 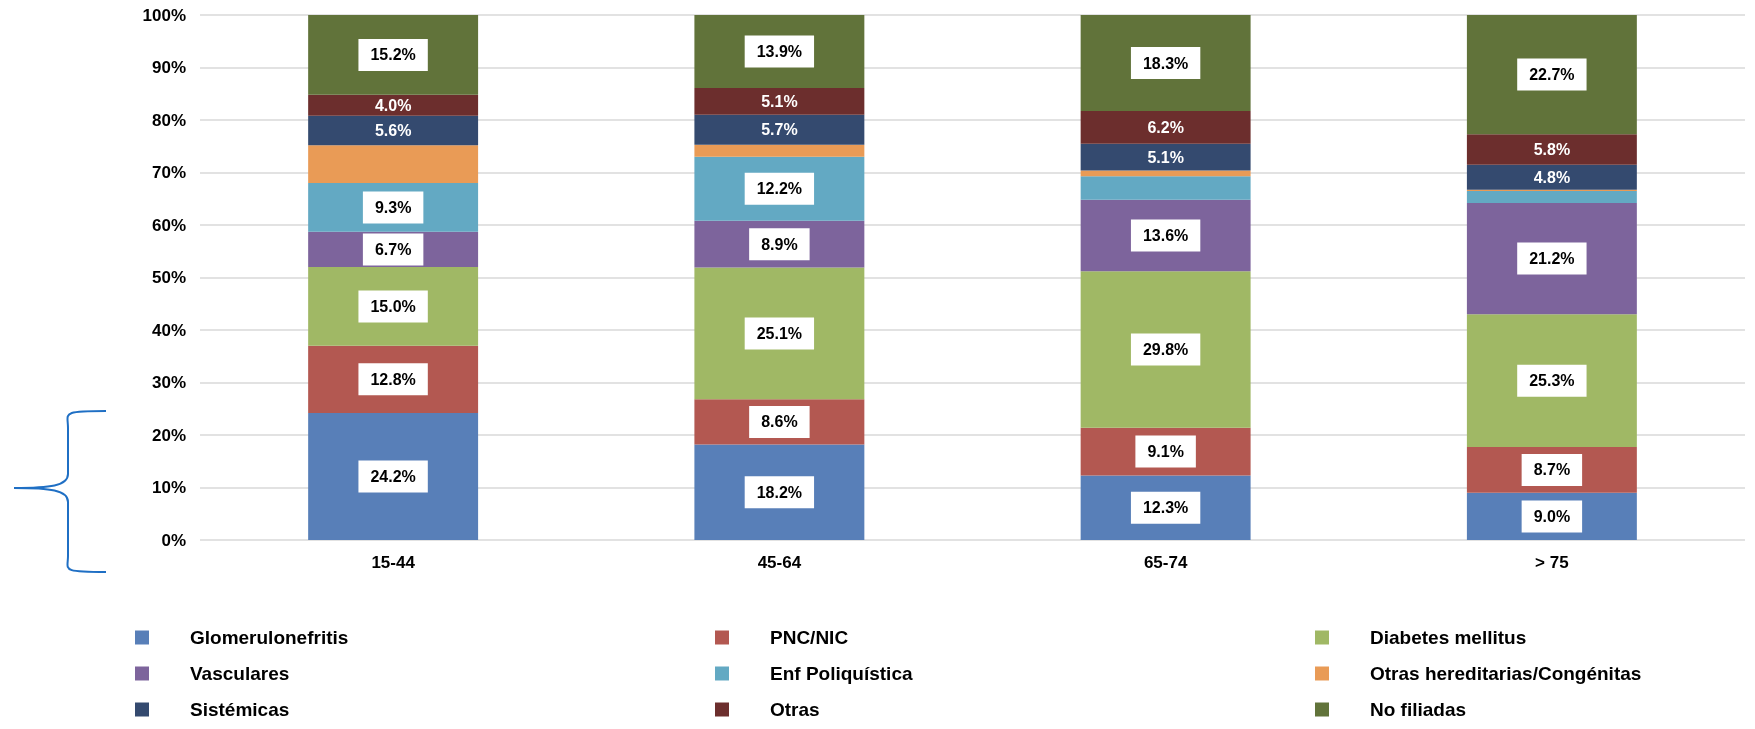 I want to click on legend-label: Glomerulonefritis, so click(x=269, y=637).